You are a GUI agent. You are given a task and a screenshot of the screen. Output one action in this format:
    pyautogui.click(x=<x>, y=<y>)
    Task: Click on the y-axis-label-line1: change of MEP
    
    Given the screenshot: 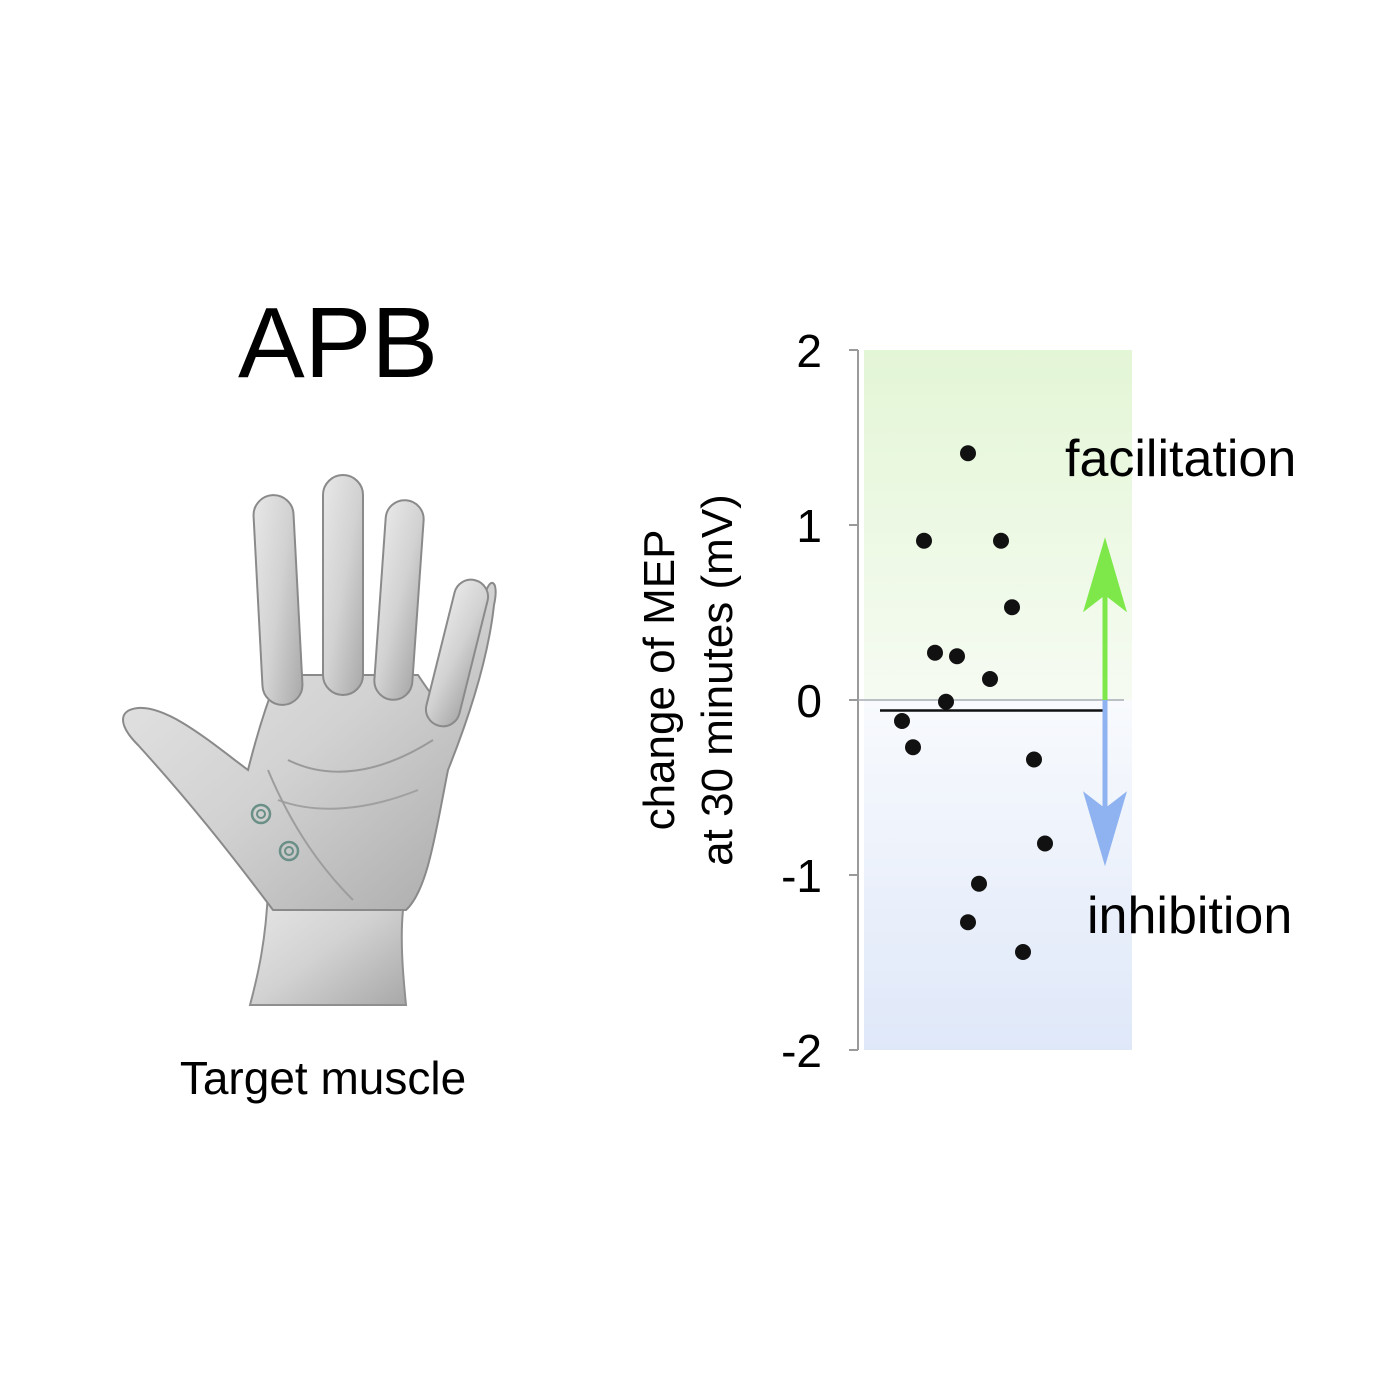 What is the action you would take?
    pyautogui.click(x=659, y=680)
    